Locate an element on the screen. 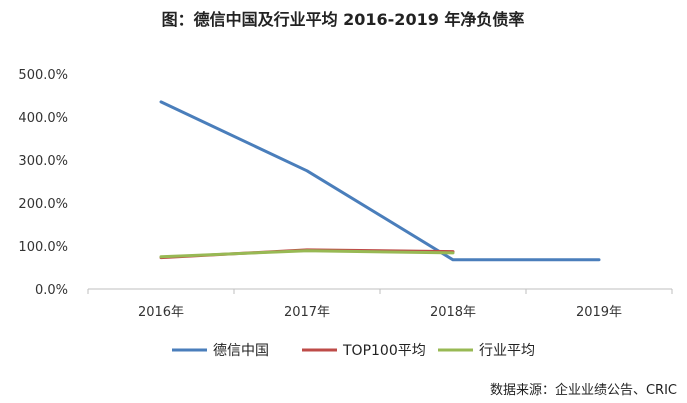  x-tick-label: 2017年 is located at coordinates (307, 312).